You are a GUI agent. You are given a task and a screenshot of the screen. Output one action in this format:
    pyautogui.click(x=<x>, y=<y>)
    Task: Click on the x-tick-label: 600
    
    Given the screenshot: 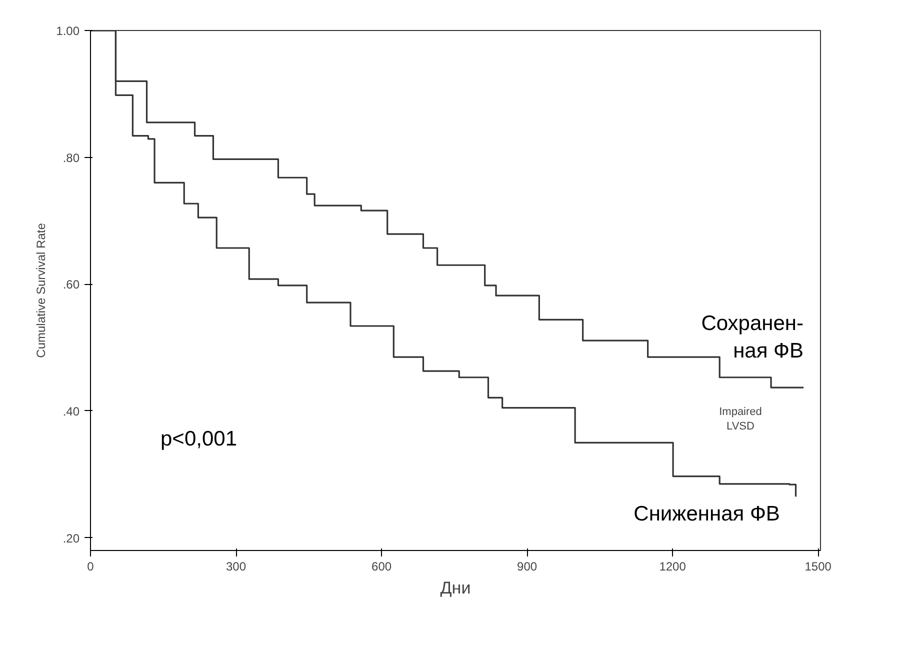 What is the action you would take?
    pyautogui.click(x=382, y=567)
    